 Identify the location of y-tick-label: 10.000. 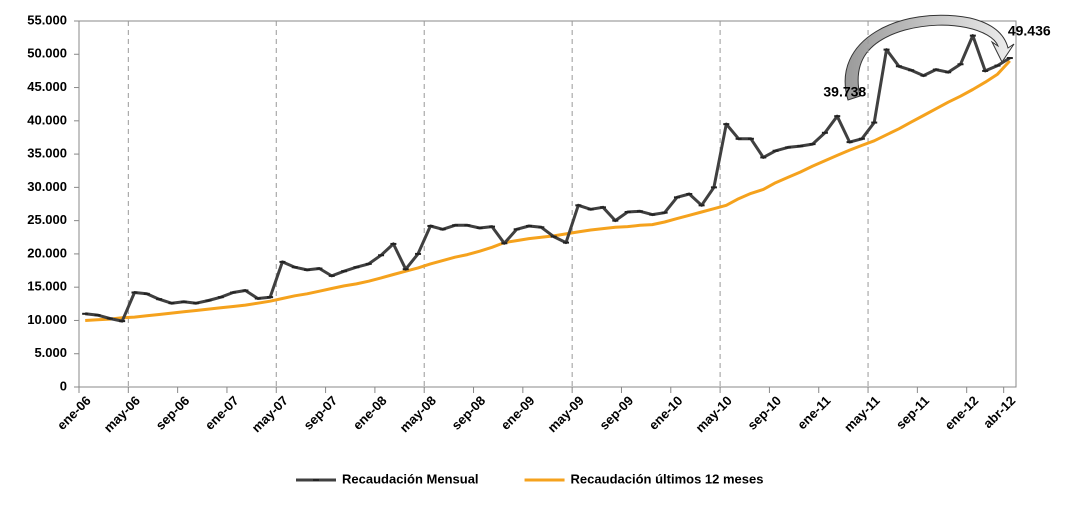
(47, 319).